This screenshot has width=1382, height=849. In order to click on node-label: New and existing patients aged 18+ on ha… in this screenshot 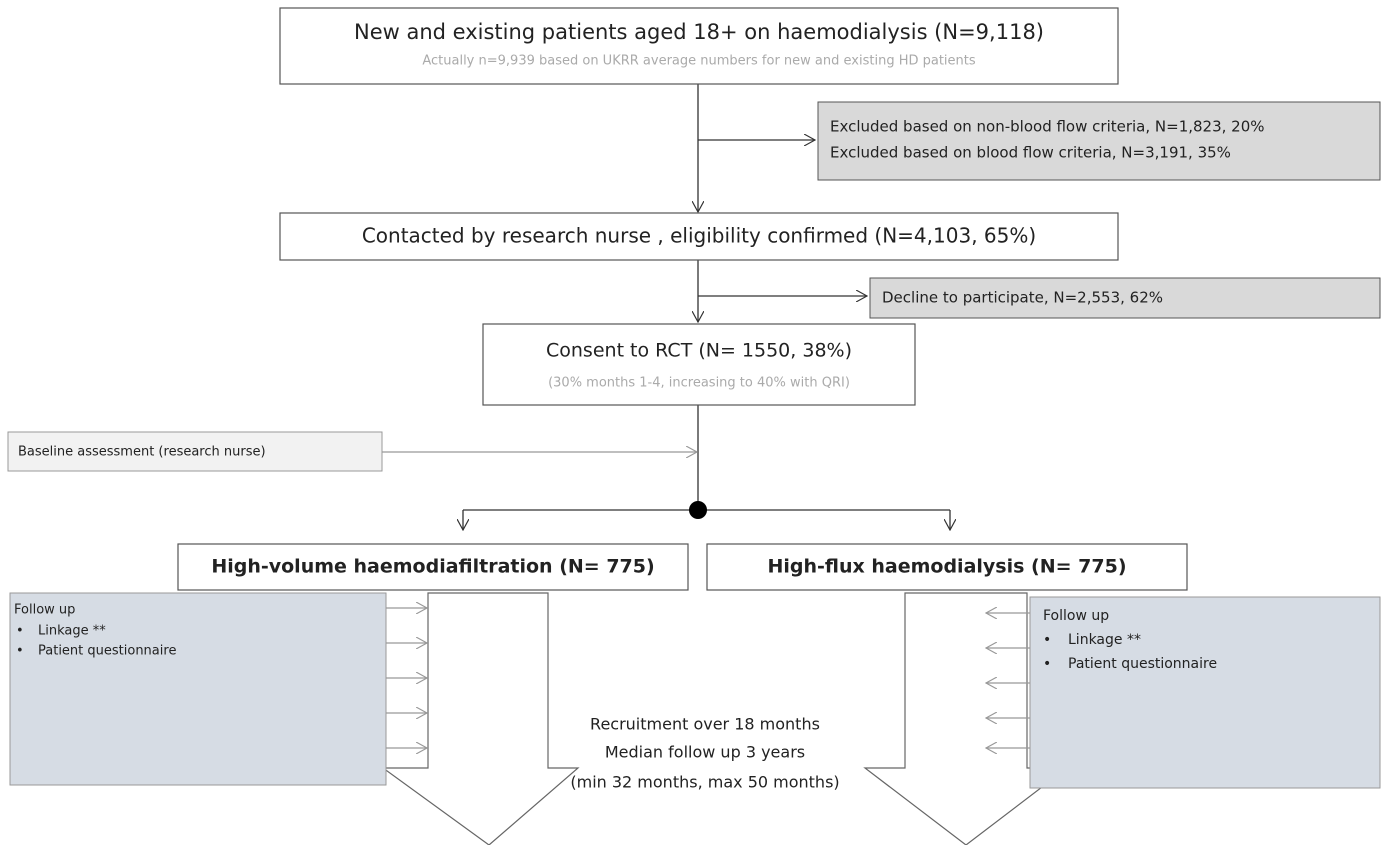, I will do `click(699, 32)`.